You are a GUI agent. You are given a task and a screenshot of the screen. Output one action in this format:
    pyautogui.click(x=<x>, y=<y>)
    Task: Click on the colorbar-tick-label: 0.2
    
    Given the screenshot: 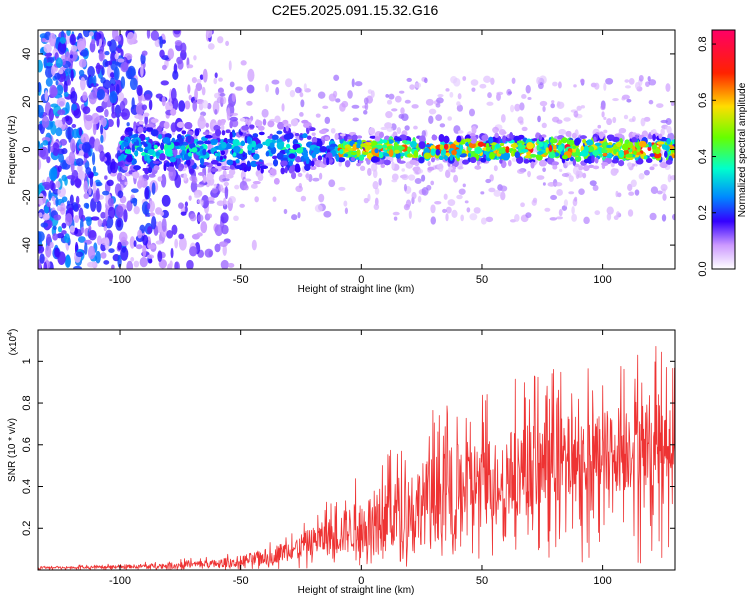 What is the action you would take?
    pyautogui.click(x=703, y=212)
    